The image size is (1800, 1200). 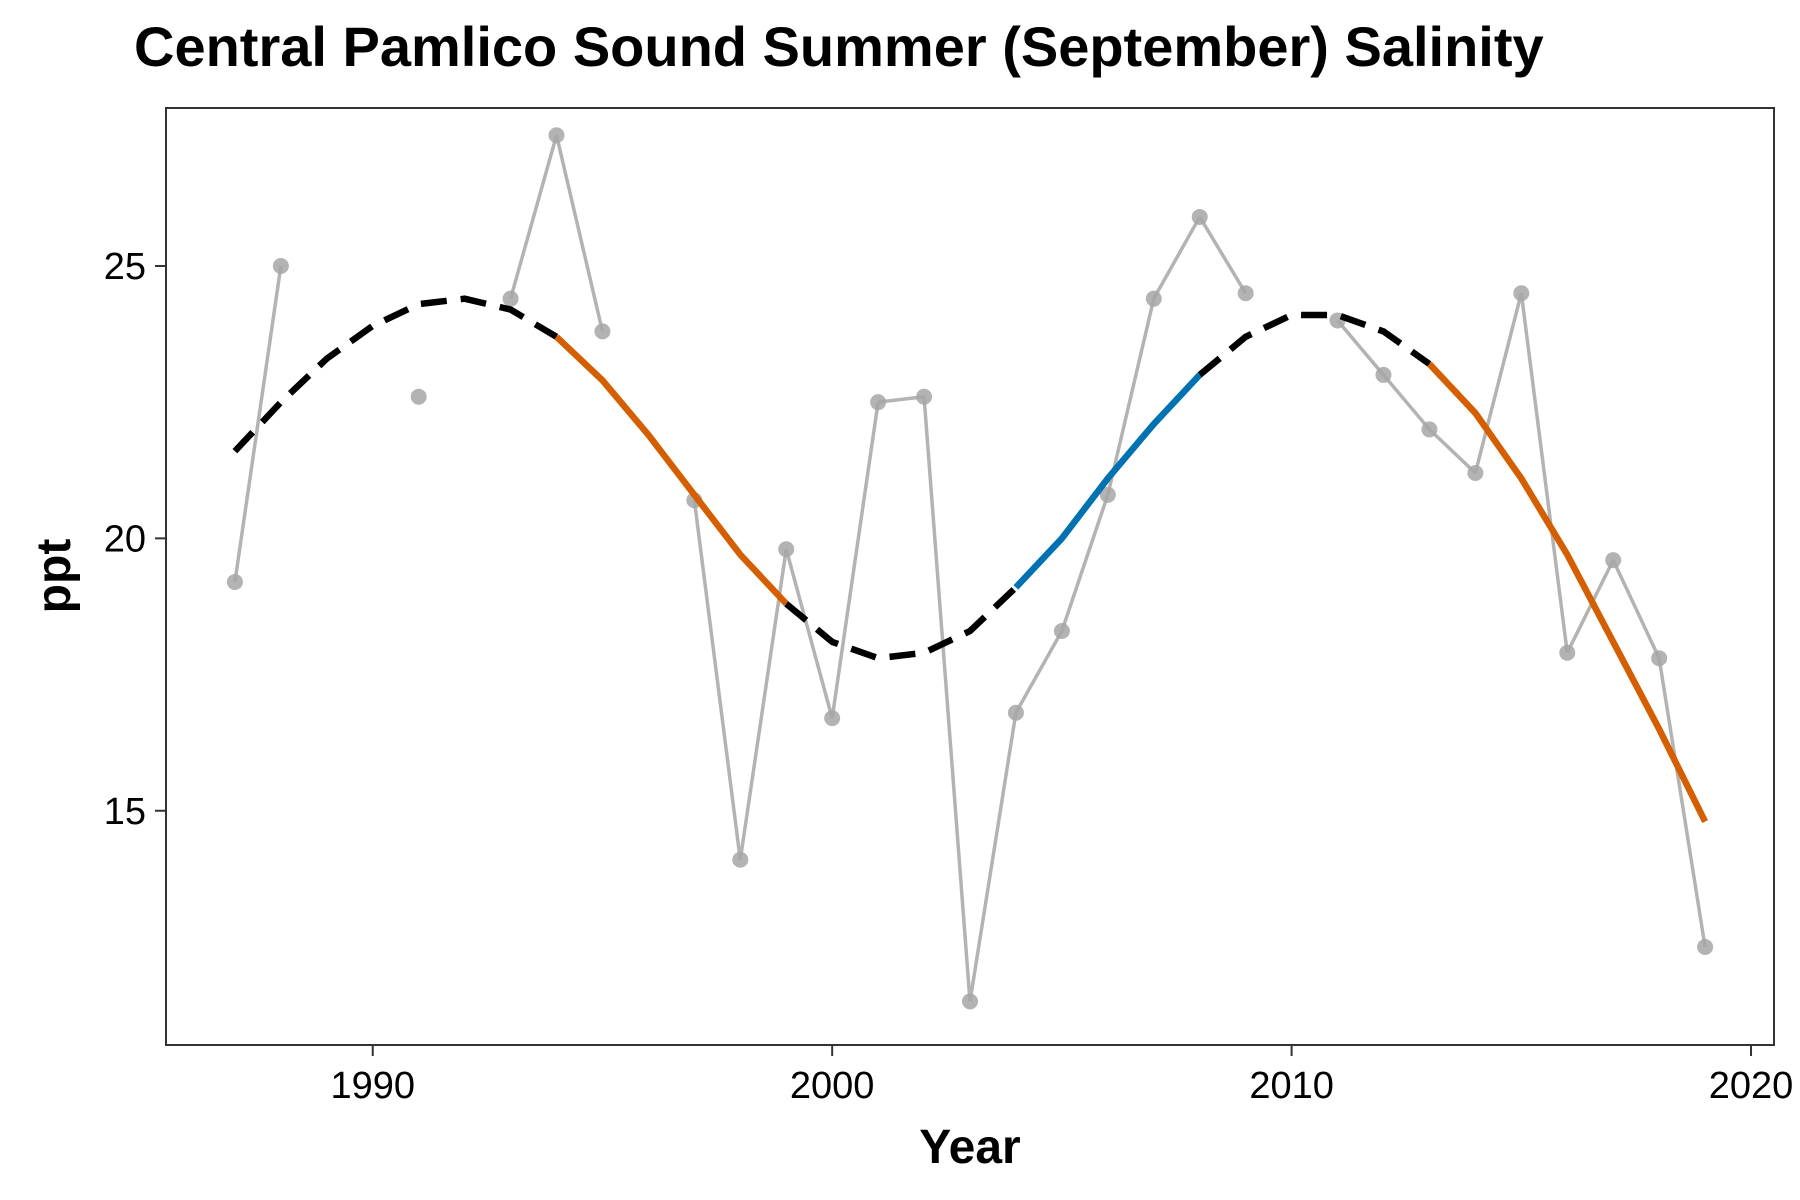 I want to click on y-axis-title: ppt, so click(x=54, y=576).